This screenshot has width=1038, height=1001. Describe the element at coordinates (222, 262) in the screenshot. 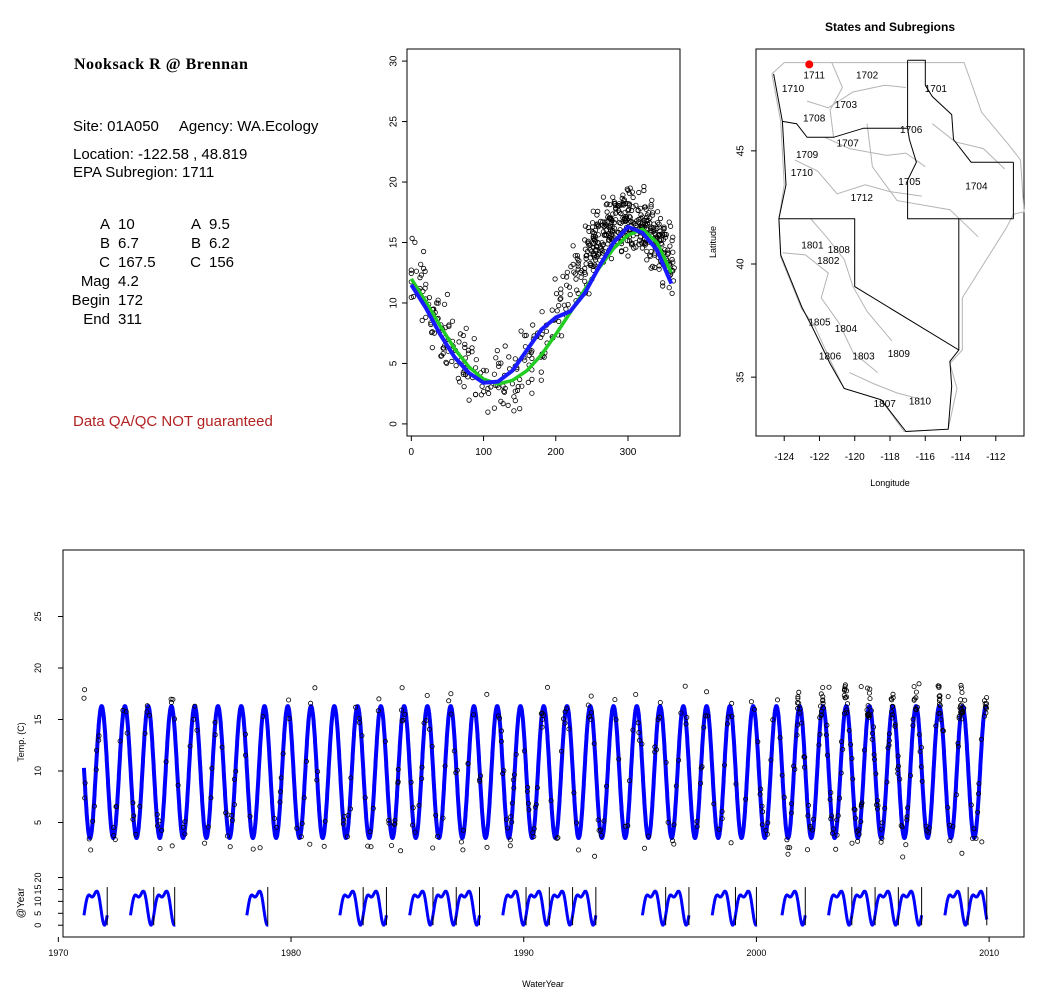

I see `param-value: 156` at that location.